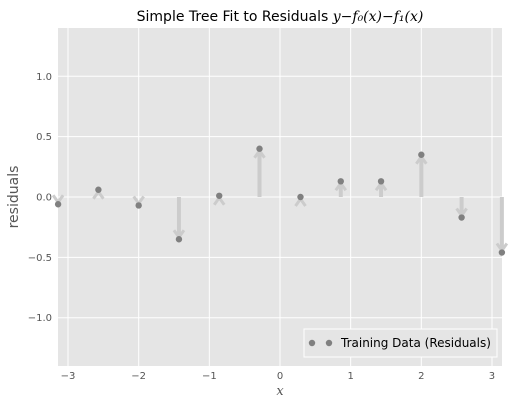 The image size is (510, 405). What do you see at coordinates (40, 258) in the screenshot?
I see `y-tick-label: −0.5` at bounding box center [40, 258].